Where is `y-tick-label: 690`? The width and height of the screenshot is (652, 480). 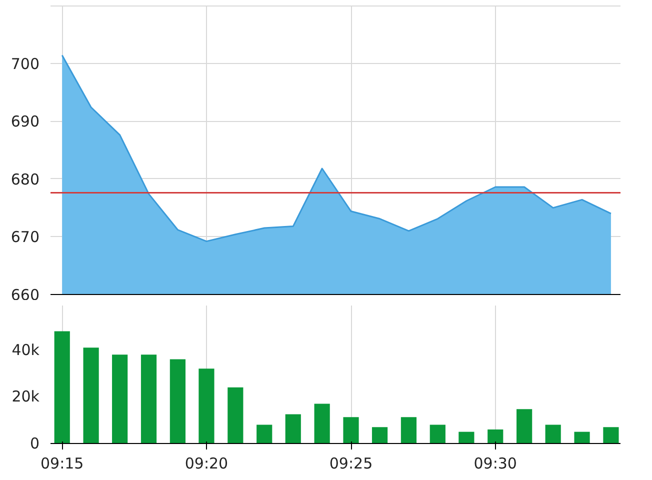
y-tick-label: 690 is located at coordinates (25, 121).